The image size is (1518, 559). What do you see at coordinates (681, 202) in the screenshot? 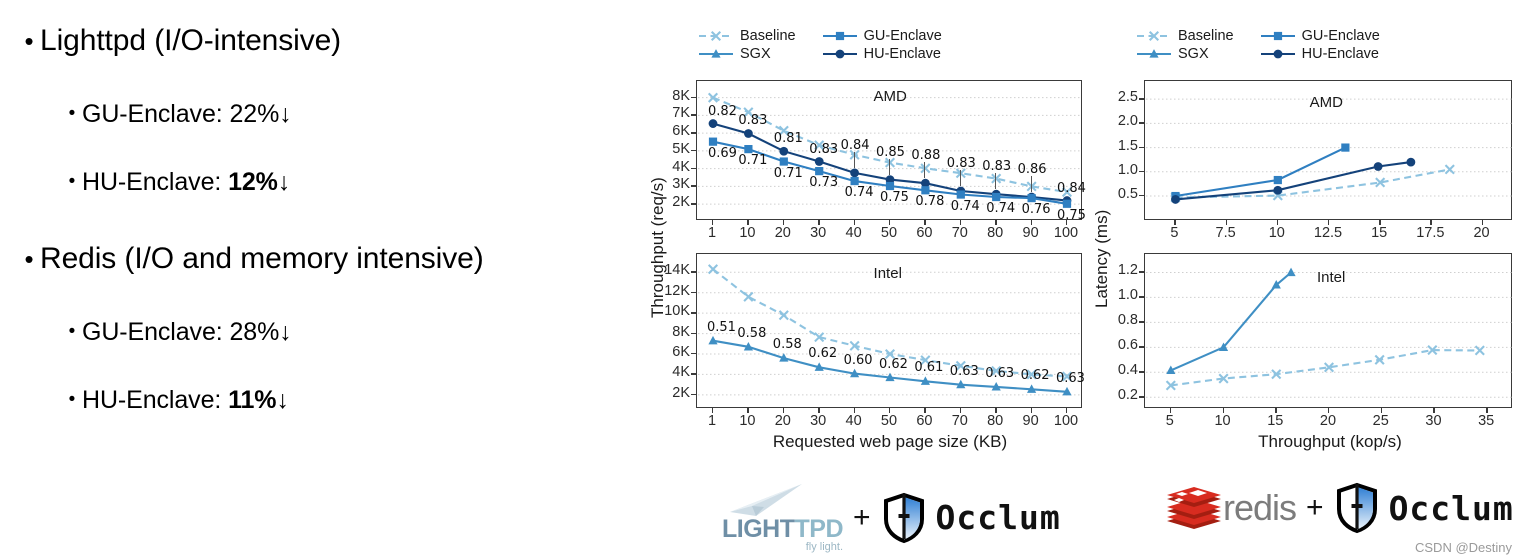
I see `y-tick-label: 2K` at bounding box center [681, 202].